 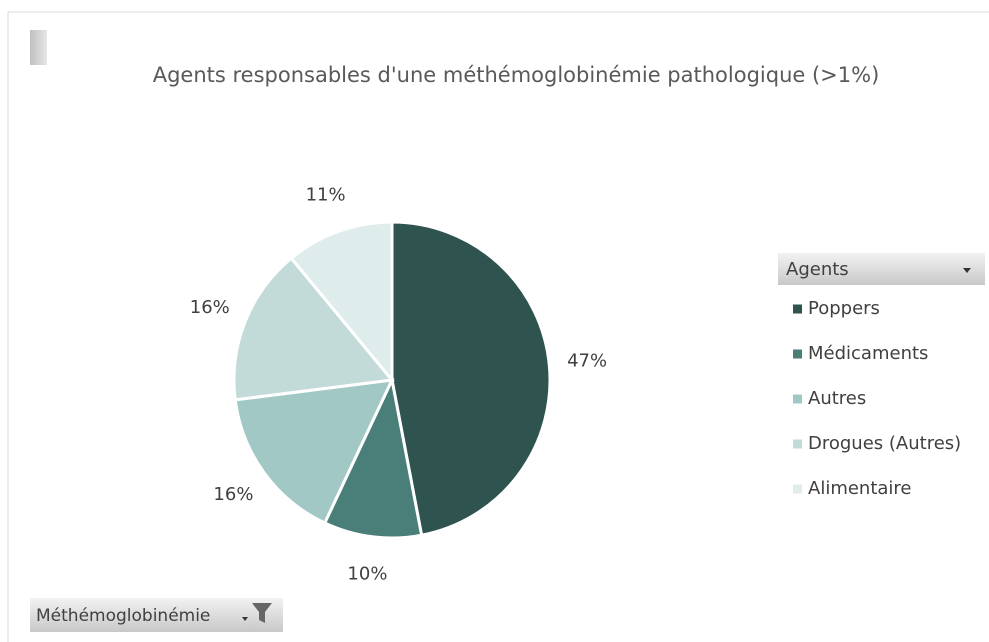 I want to click on filter-icon, so click(x=262, y=613).